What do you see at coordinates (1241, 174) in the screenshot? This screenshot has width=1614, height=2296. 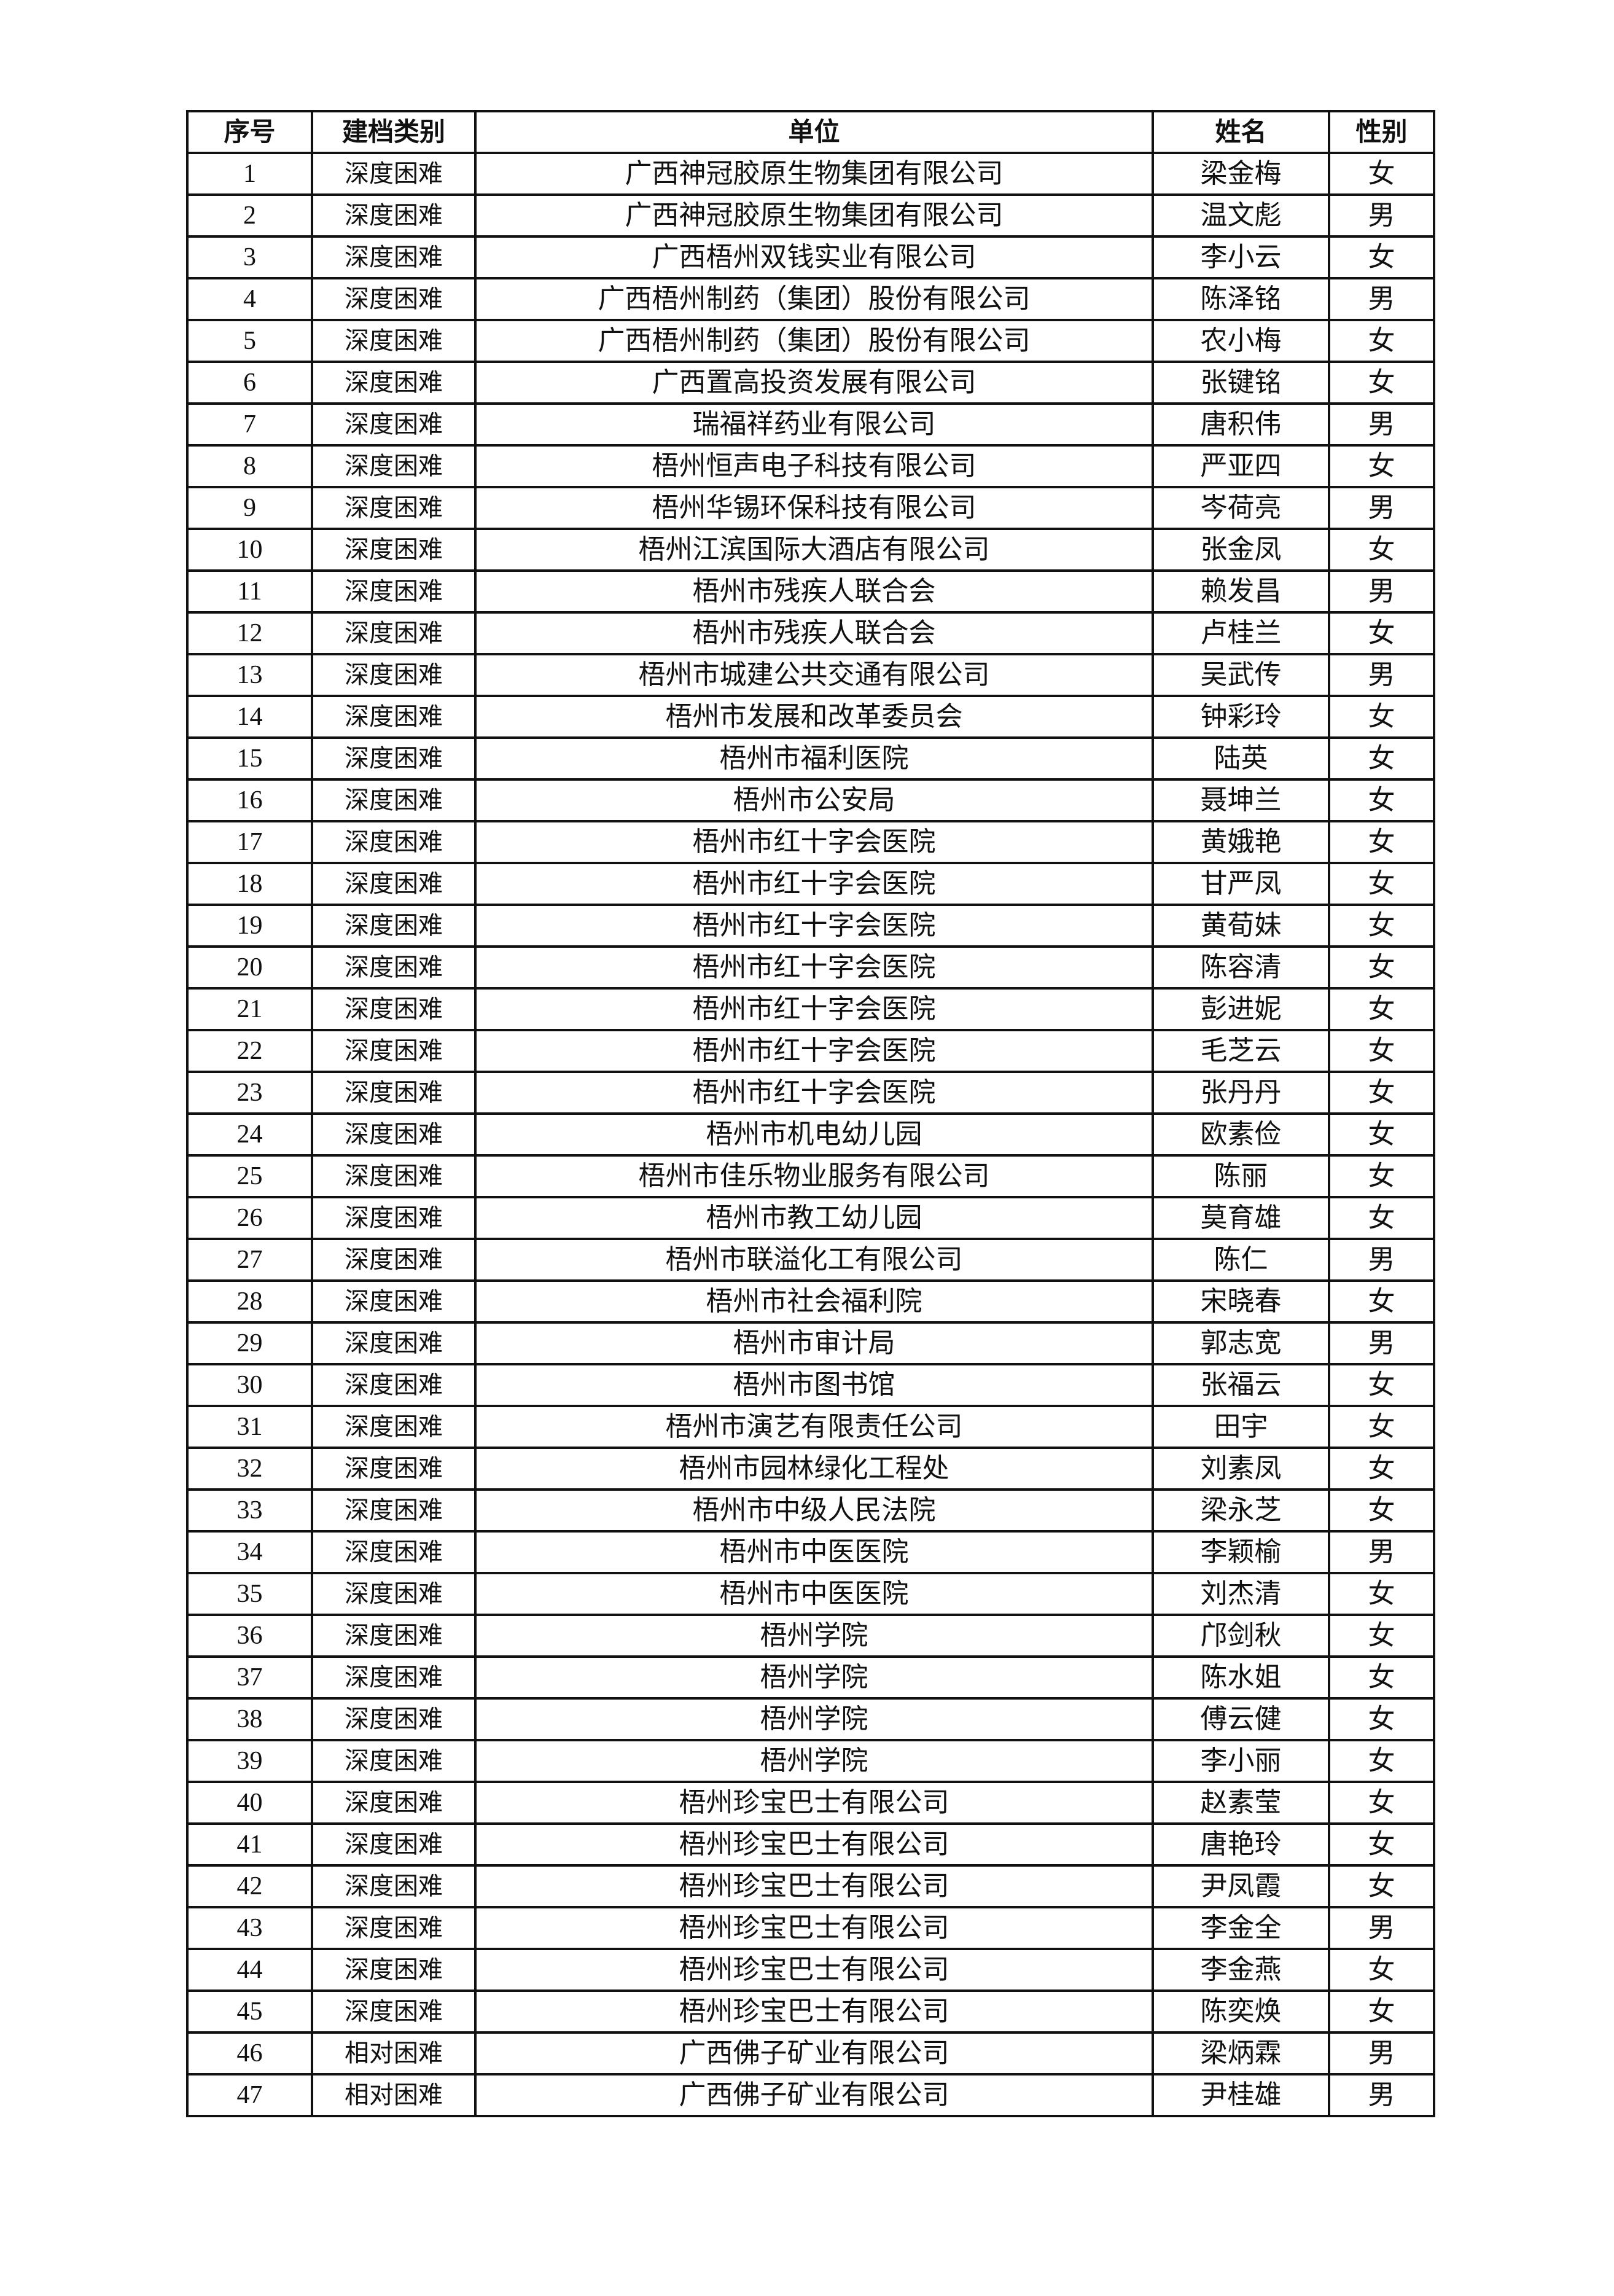 I see `cell-name: 梁金梅` at bounding box center [1241, 174].